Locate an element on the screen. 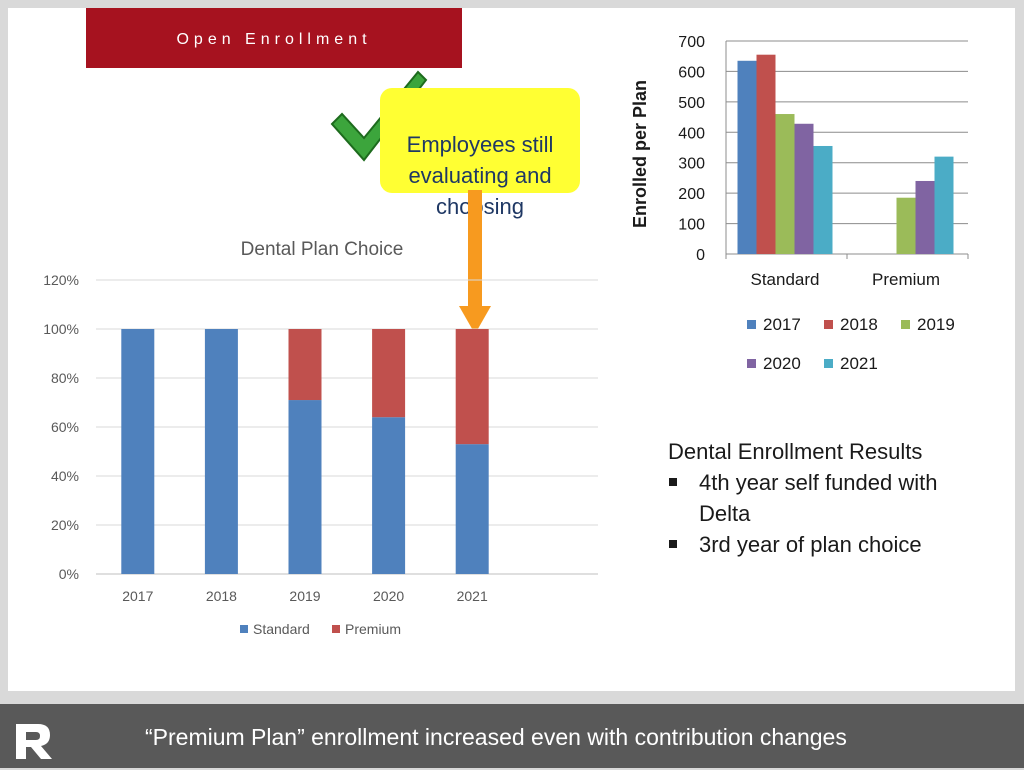 The image size is (1024, 770). bar-2017 is located at coordinates (747, 157).